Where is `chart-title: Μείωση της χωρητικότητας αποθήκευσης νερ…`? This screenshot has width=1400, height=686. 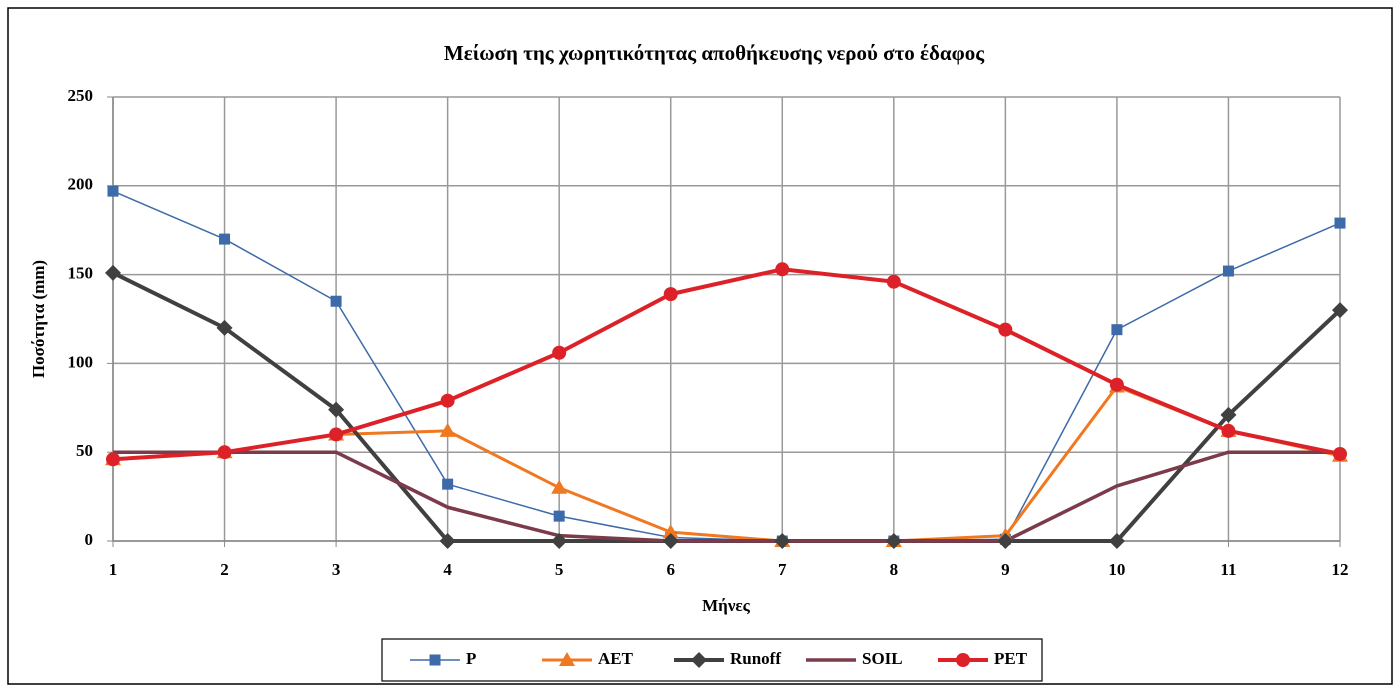 chart-title: Μείωση της χωρητικότητας αποθήκευσης νερ… is located at coordinates (714, 53).